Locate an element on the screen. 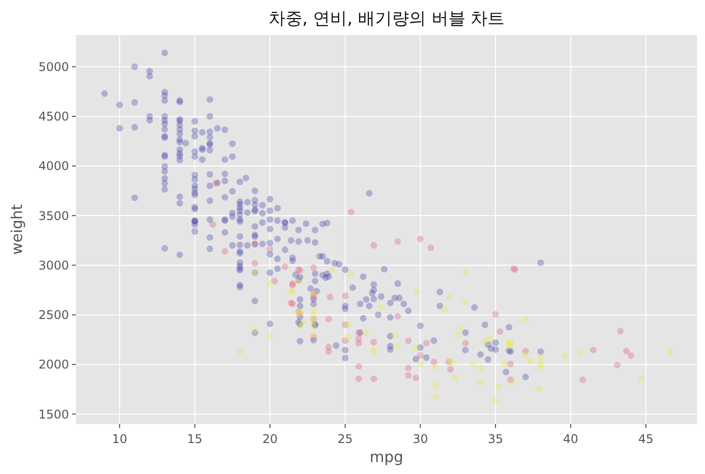 This screenshot has width=705, height=474. x-tick-label: 25 is located at coordinates (345, 439).